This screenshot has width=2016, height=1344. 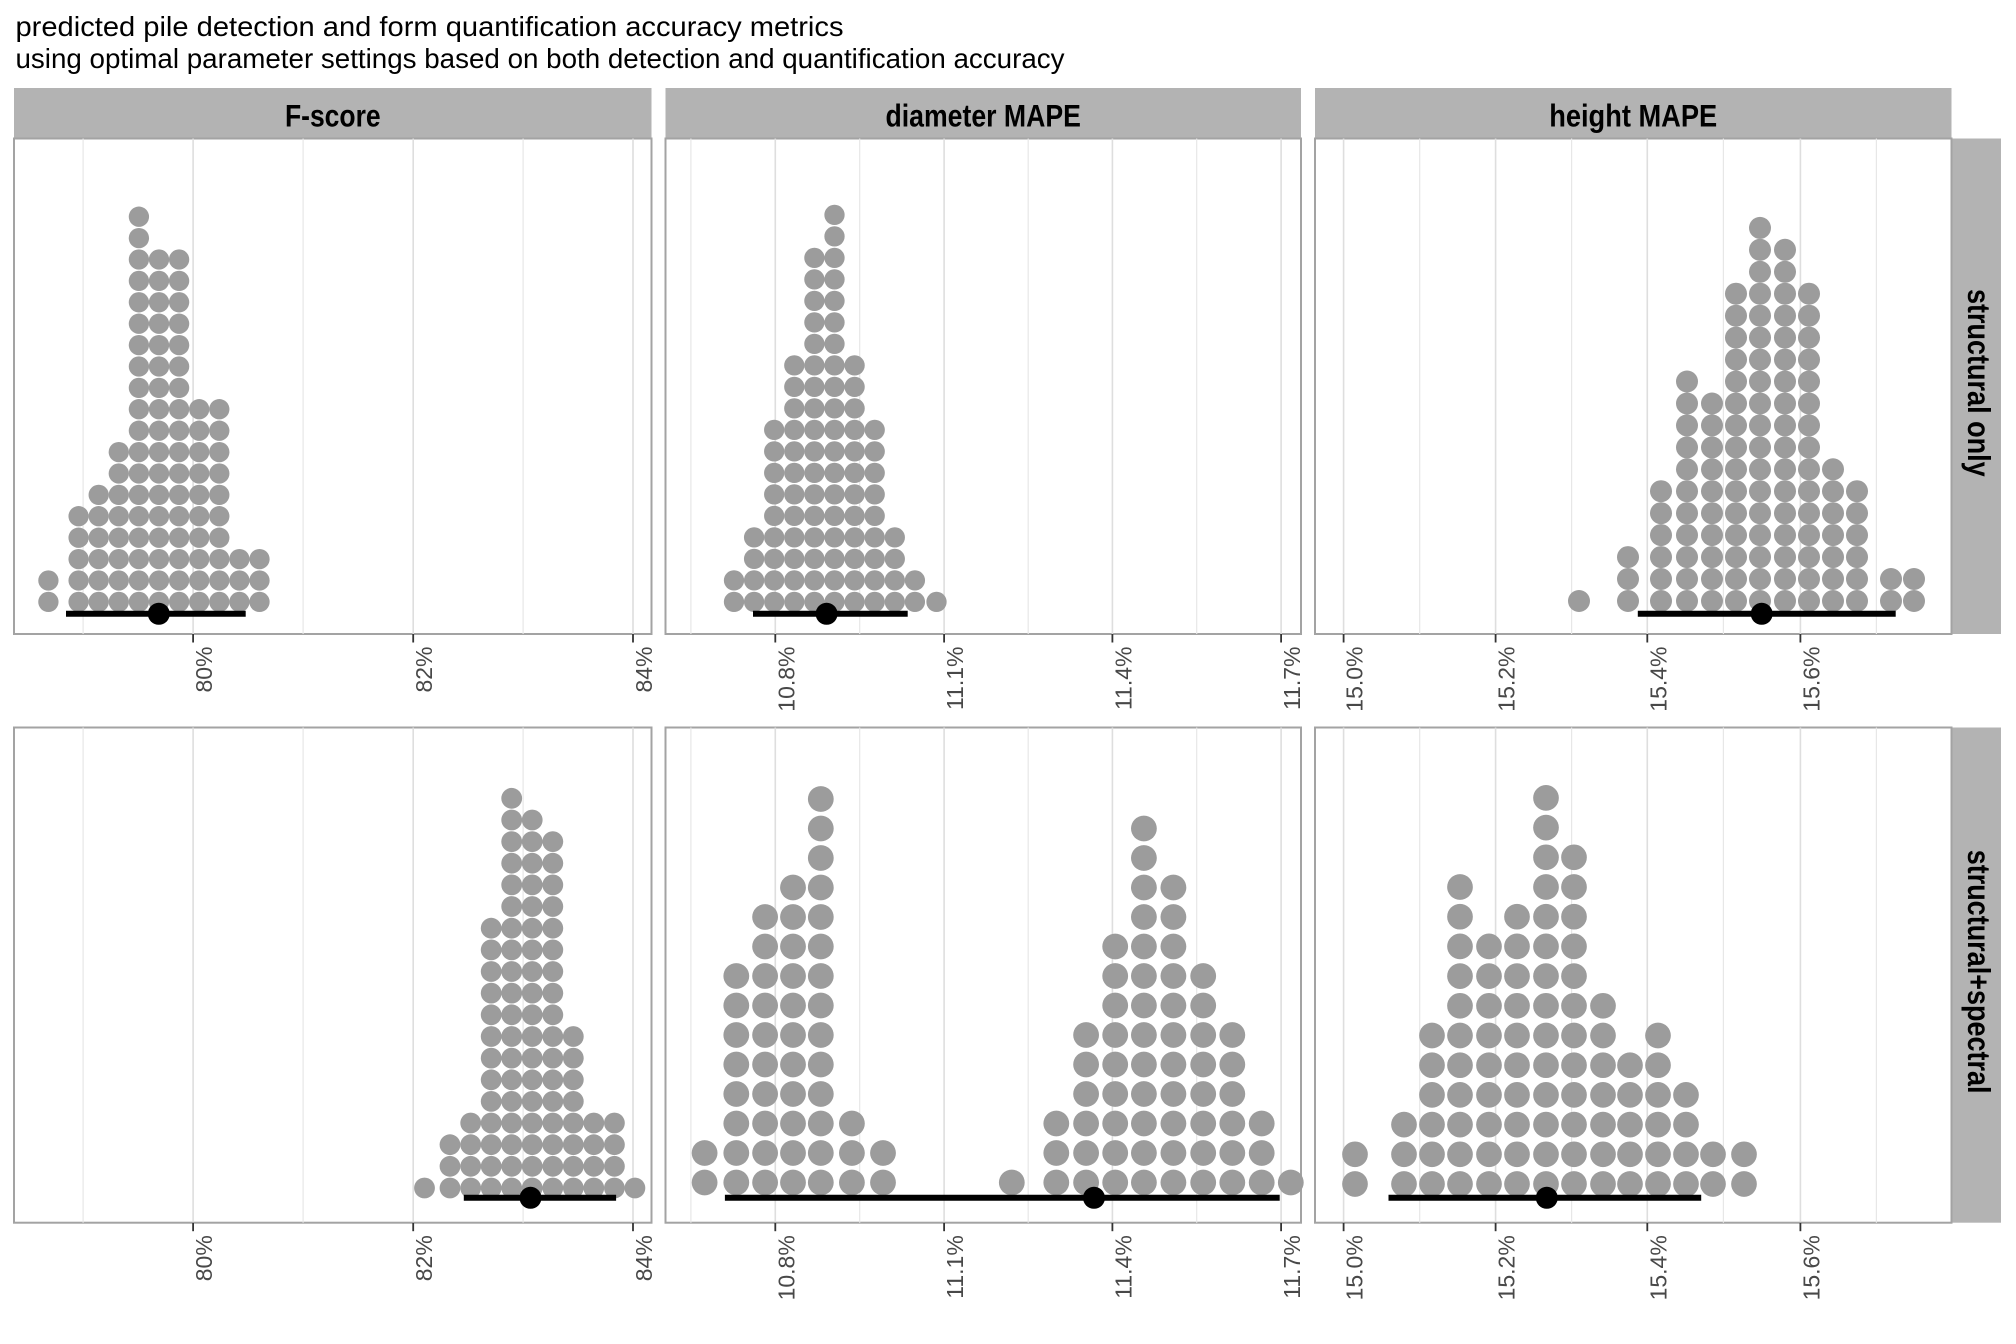 I want to click on svg-text: F-score, so click(x=333, y=116).